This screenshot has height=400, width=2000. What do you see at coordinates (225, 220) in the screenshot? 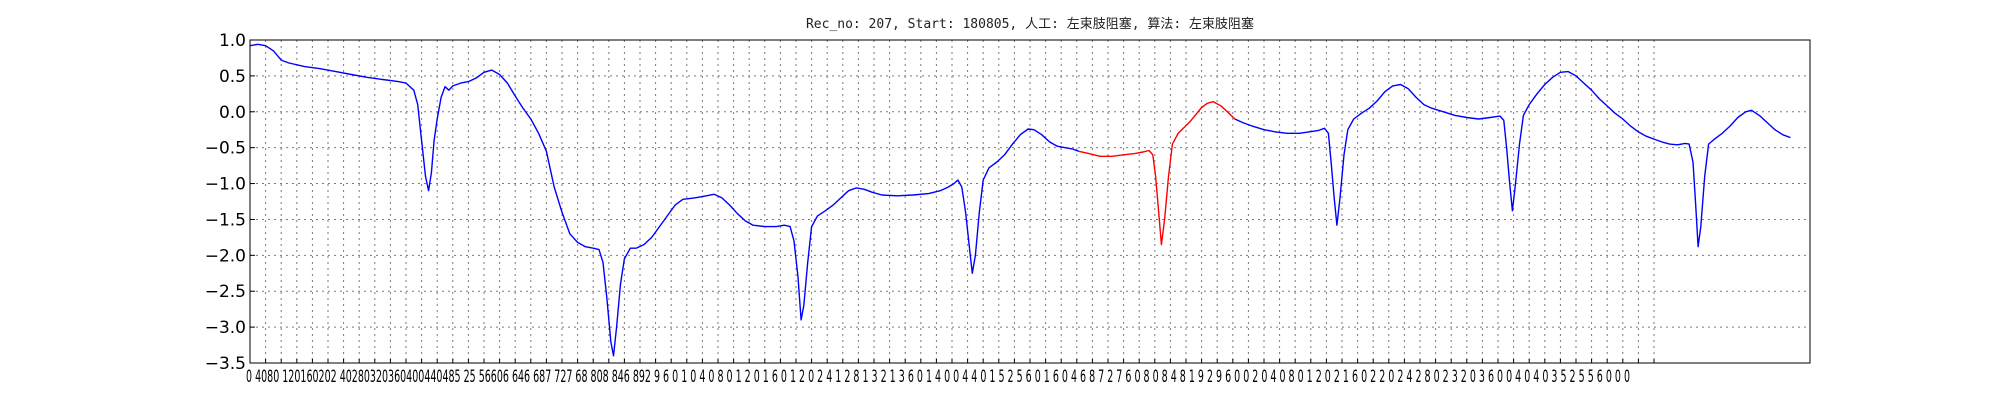
I see `y-tick-label: −1.5` at bounding box center [225, 220].